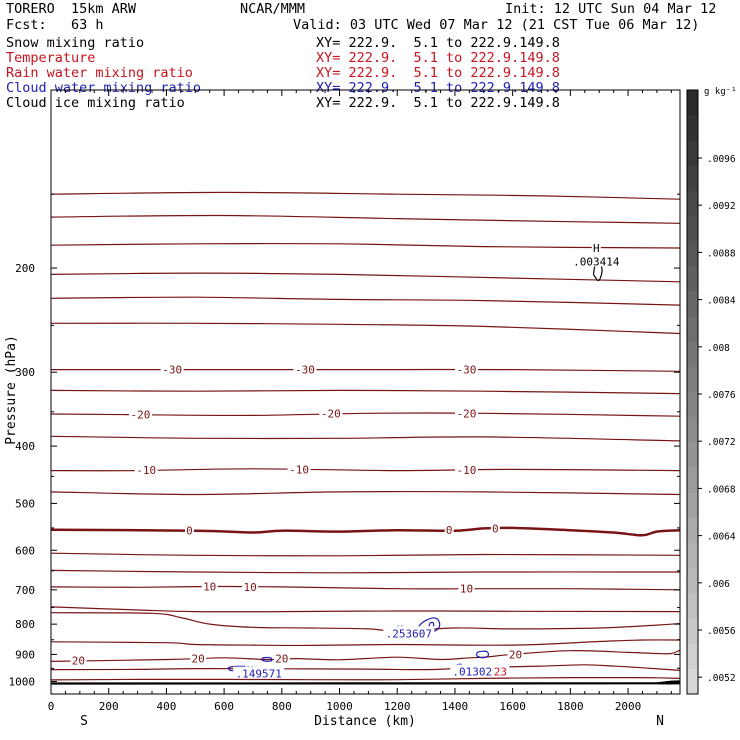 Image resolution: width=740 pixels, height=740 pixels. I want to click on field-xy-cloud-ice: XY= 222.9. 5.1 to 222.9.149.8, so click(438, 103).